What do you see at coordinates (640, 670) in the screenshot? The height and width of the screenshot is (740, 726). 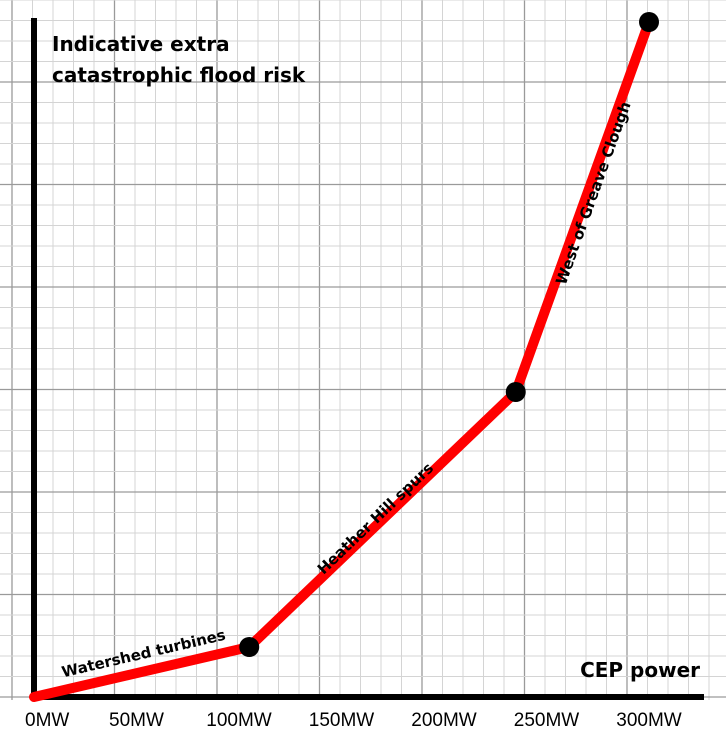 I see `x-axis-label: CEP power` at bounding box center [640, 670].